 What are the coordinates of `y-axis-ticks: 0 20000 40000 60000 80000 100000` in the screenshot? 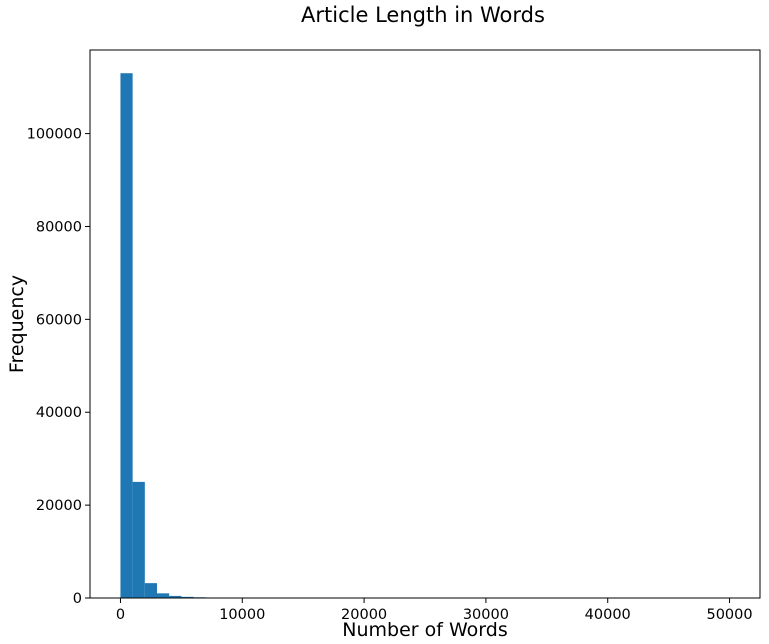 It's located at (58, 367).